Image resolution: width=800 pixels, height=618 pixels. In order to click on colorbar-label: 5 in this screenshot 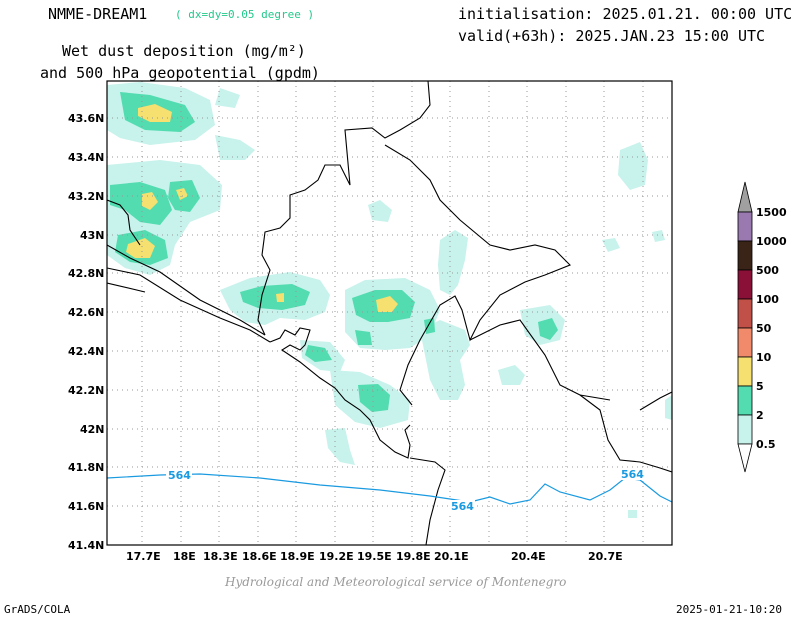, I will do `click(760, 386)`.